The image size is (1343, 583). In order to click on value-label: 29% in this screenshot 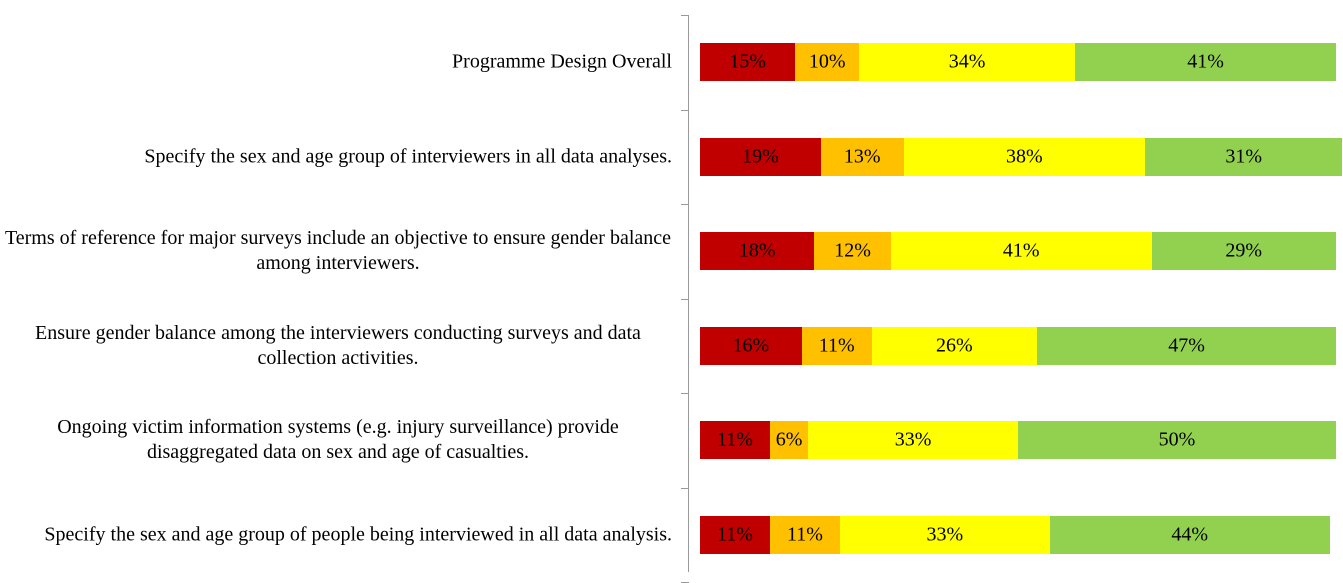, I will do `click(1244, 250)`.